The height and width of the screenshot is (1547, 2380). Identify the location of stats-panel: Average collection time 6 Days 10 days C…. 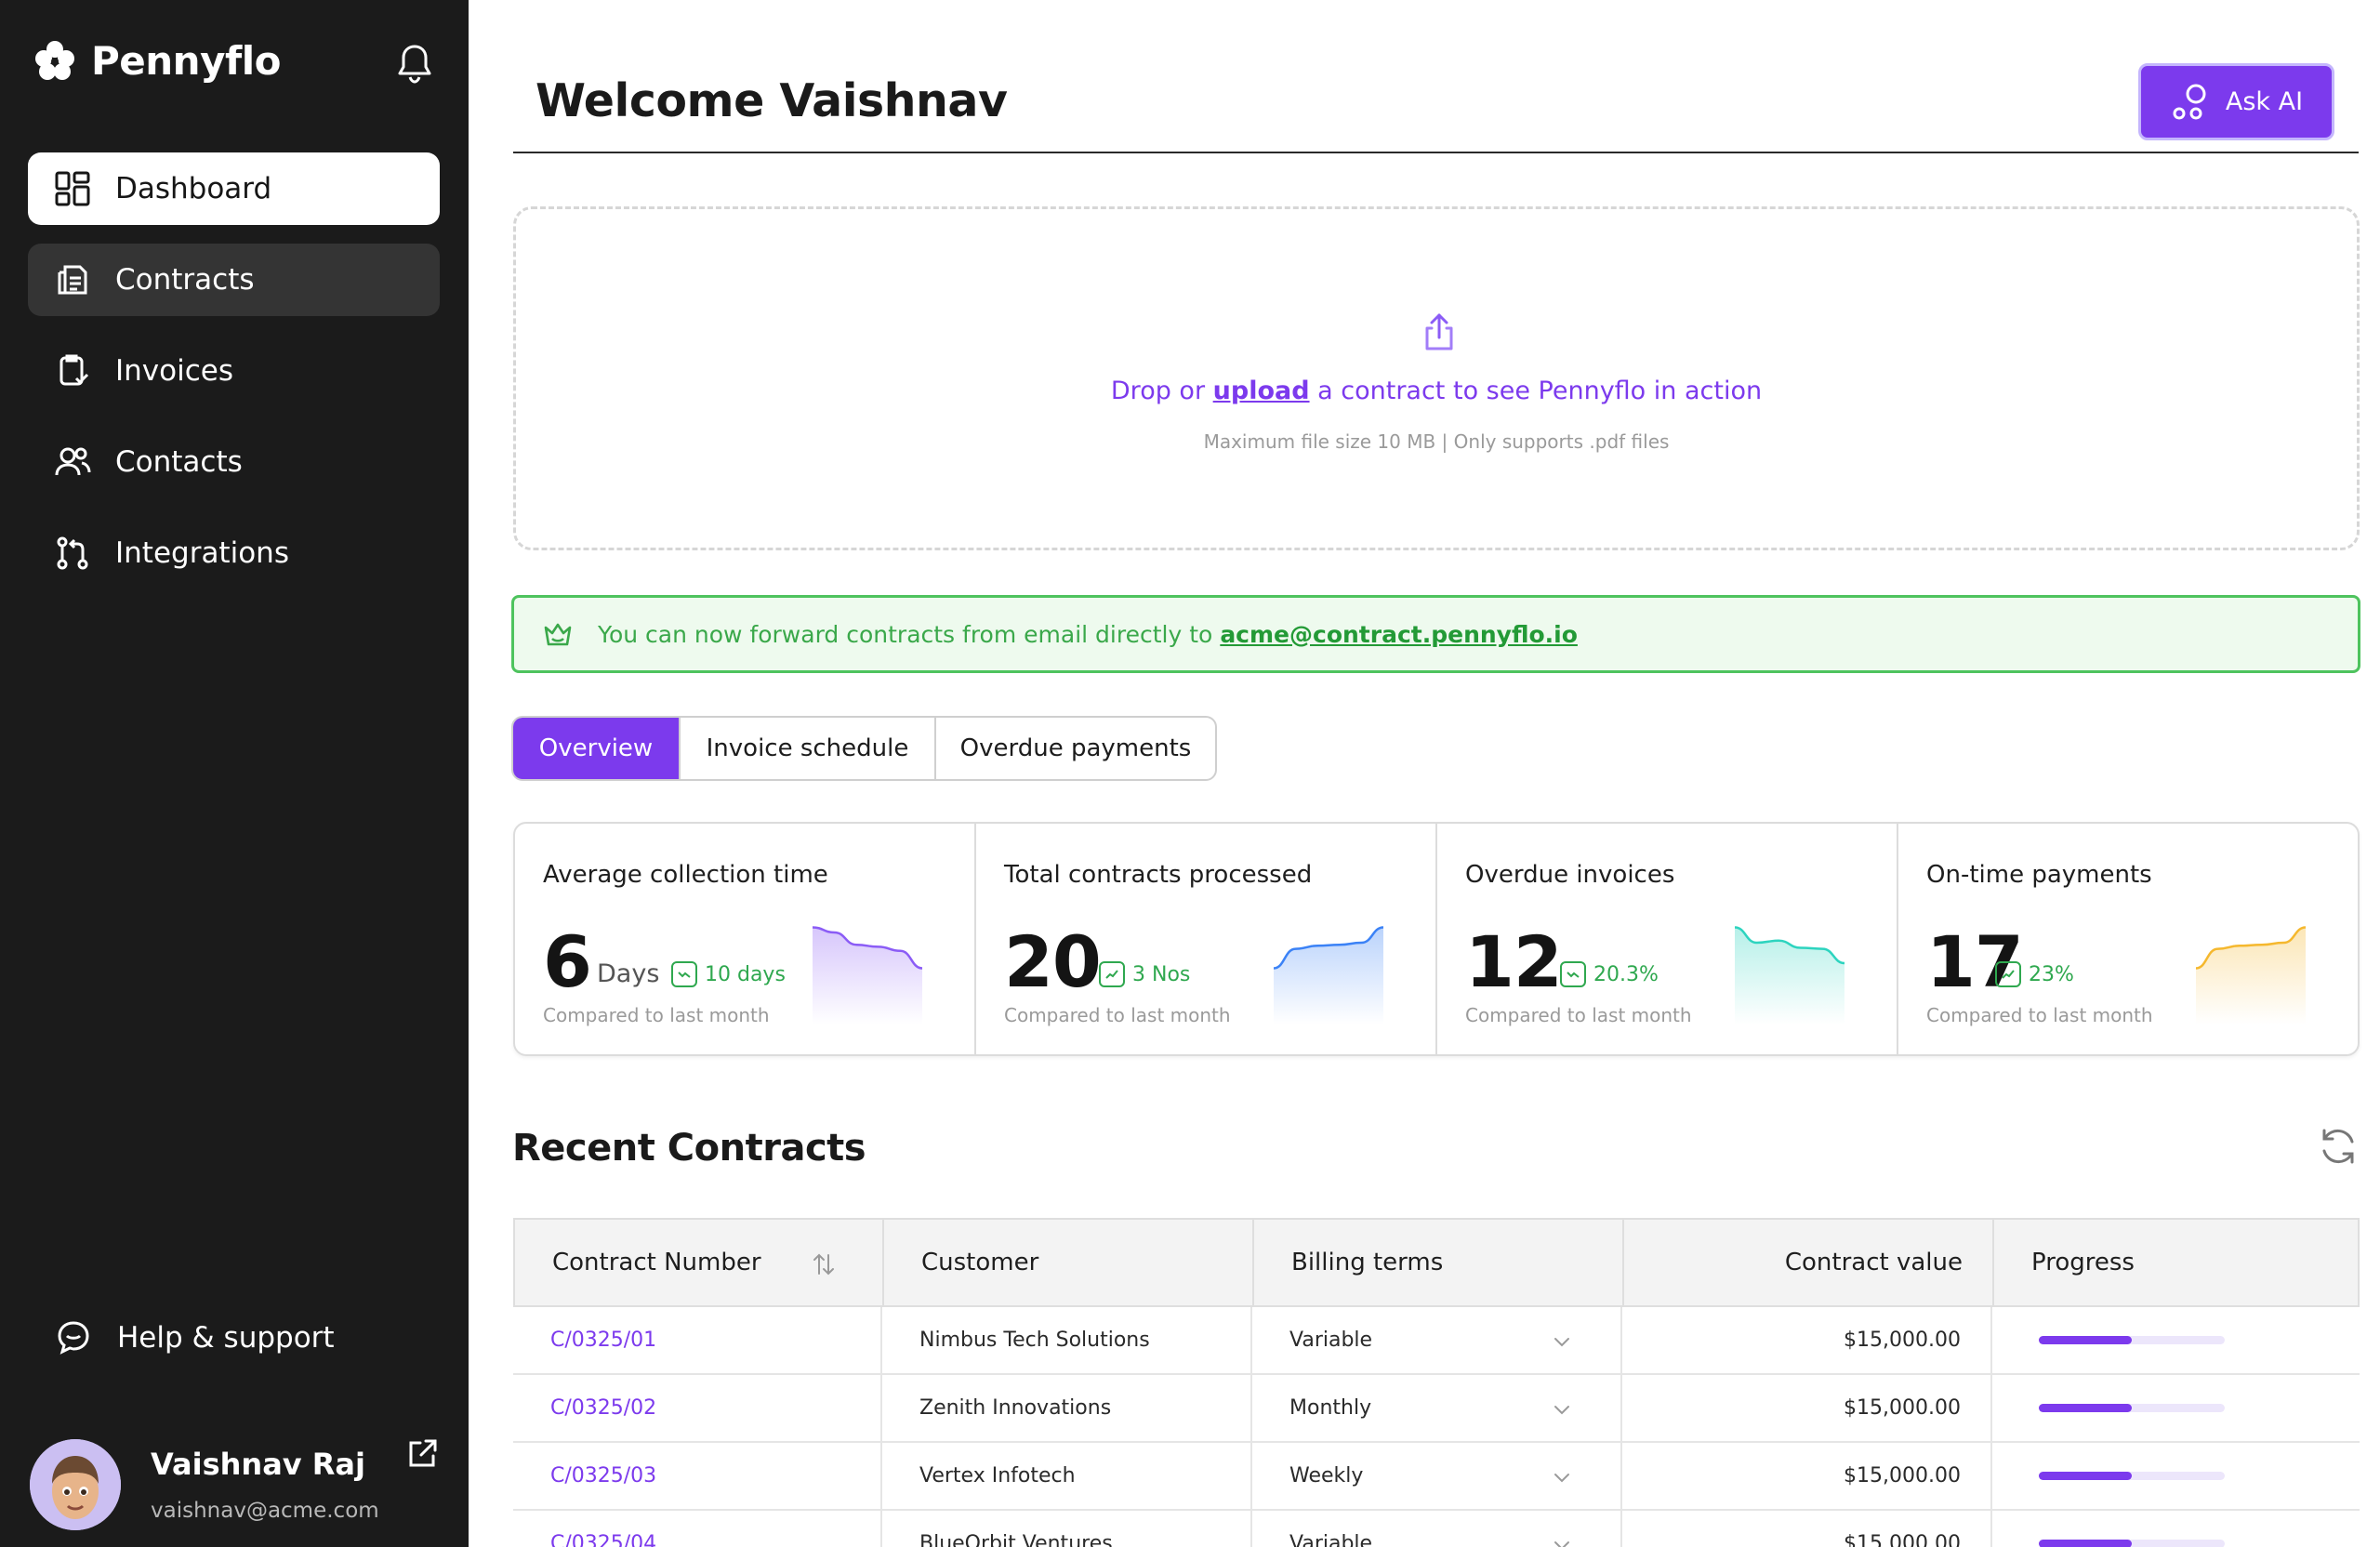
(1436, 939).